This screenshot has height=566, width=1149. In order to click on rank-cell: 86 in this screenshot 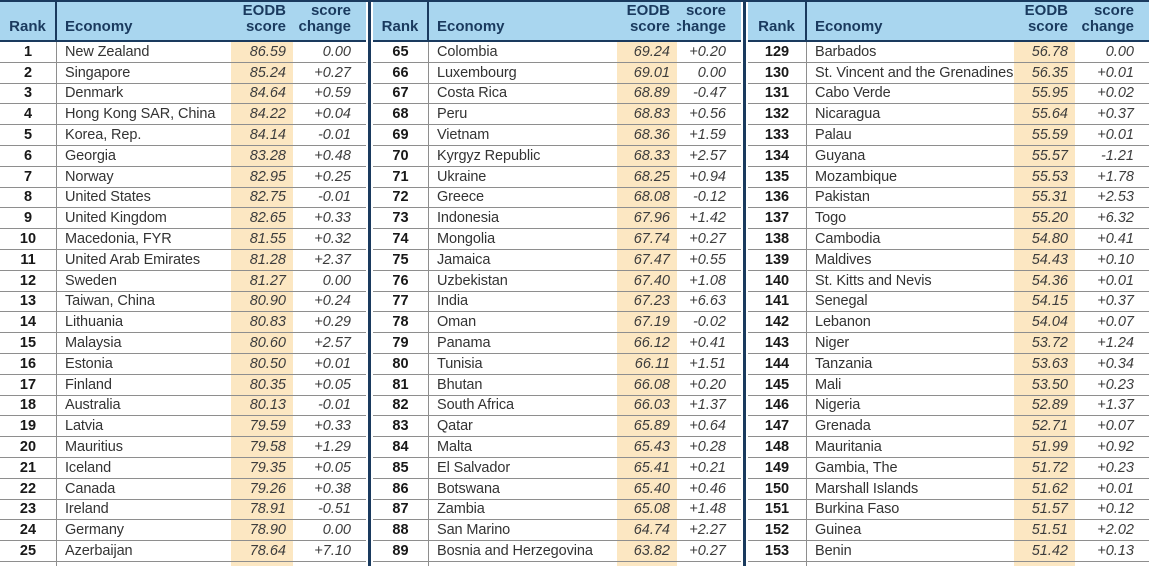, I will do `click(401, 489)`.